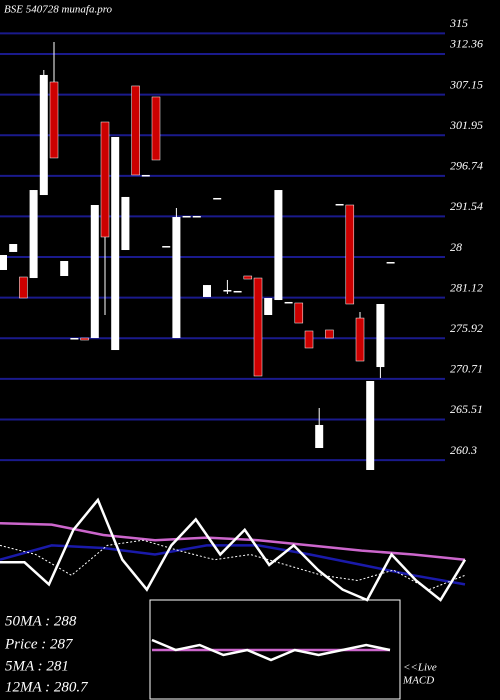 This screenshot has height=700, width=500. Describe the element at coordinates (463, 450) in the screenshot. I see `y-tick-label: 260.3` at that location.